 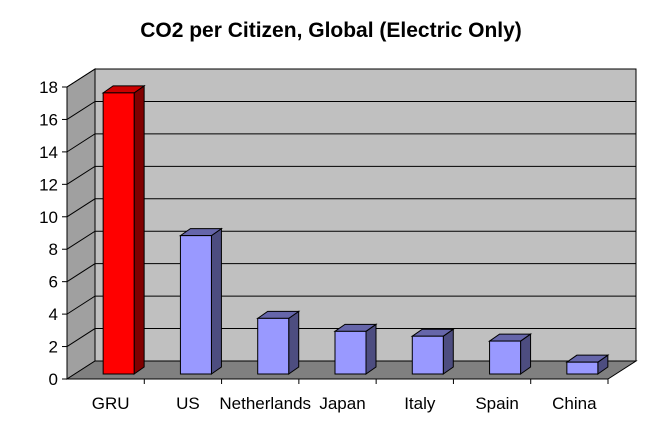 I want to click on bar-gru, so click(x=123, y=229).